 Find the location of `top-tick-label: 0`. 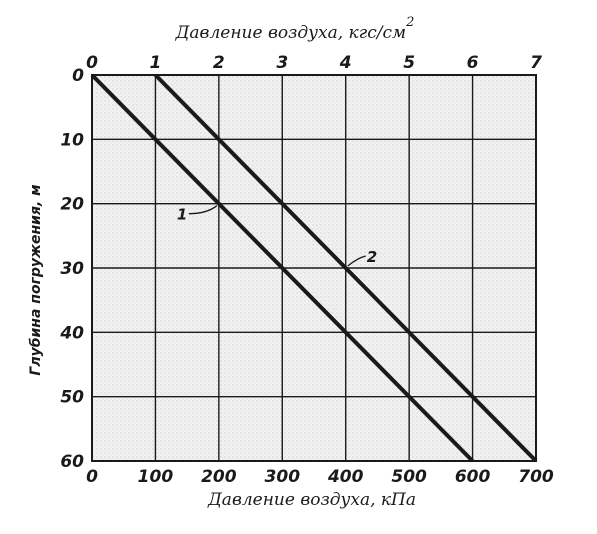

top-tick-label: 0 is located at coordinates (92, 63).